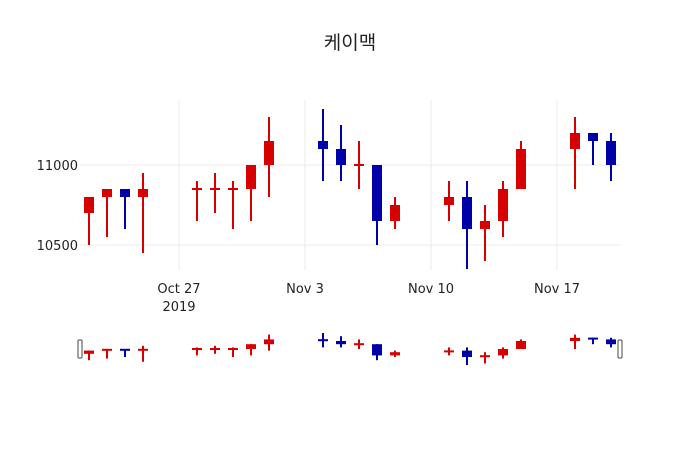  Describe the element at coordinates (557, 289) in the screenshot. I see `x-tick-nov17: Nov 17` at that location.